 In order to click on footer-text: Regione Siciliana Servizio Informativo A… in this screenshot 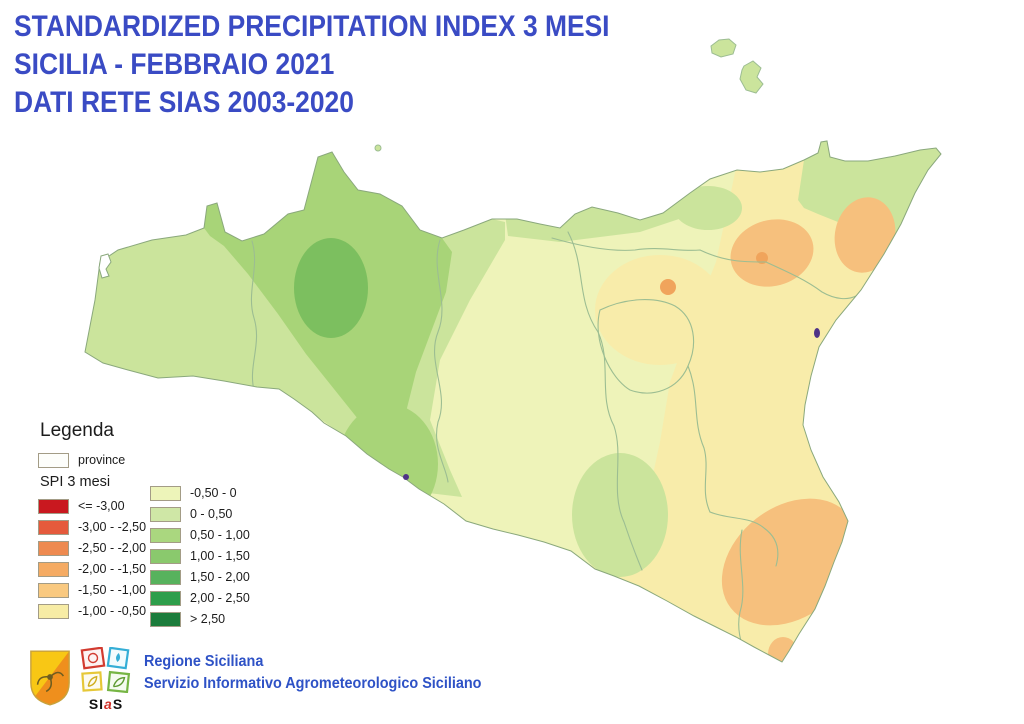, I will do `click(325, 673)`.